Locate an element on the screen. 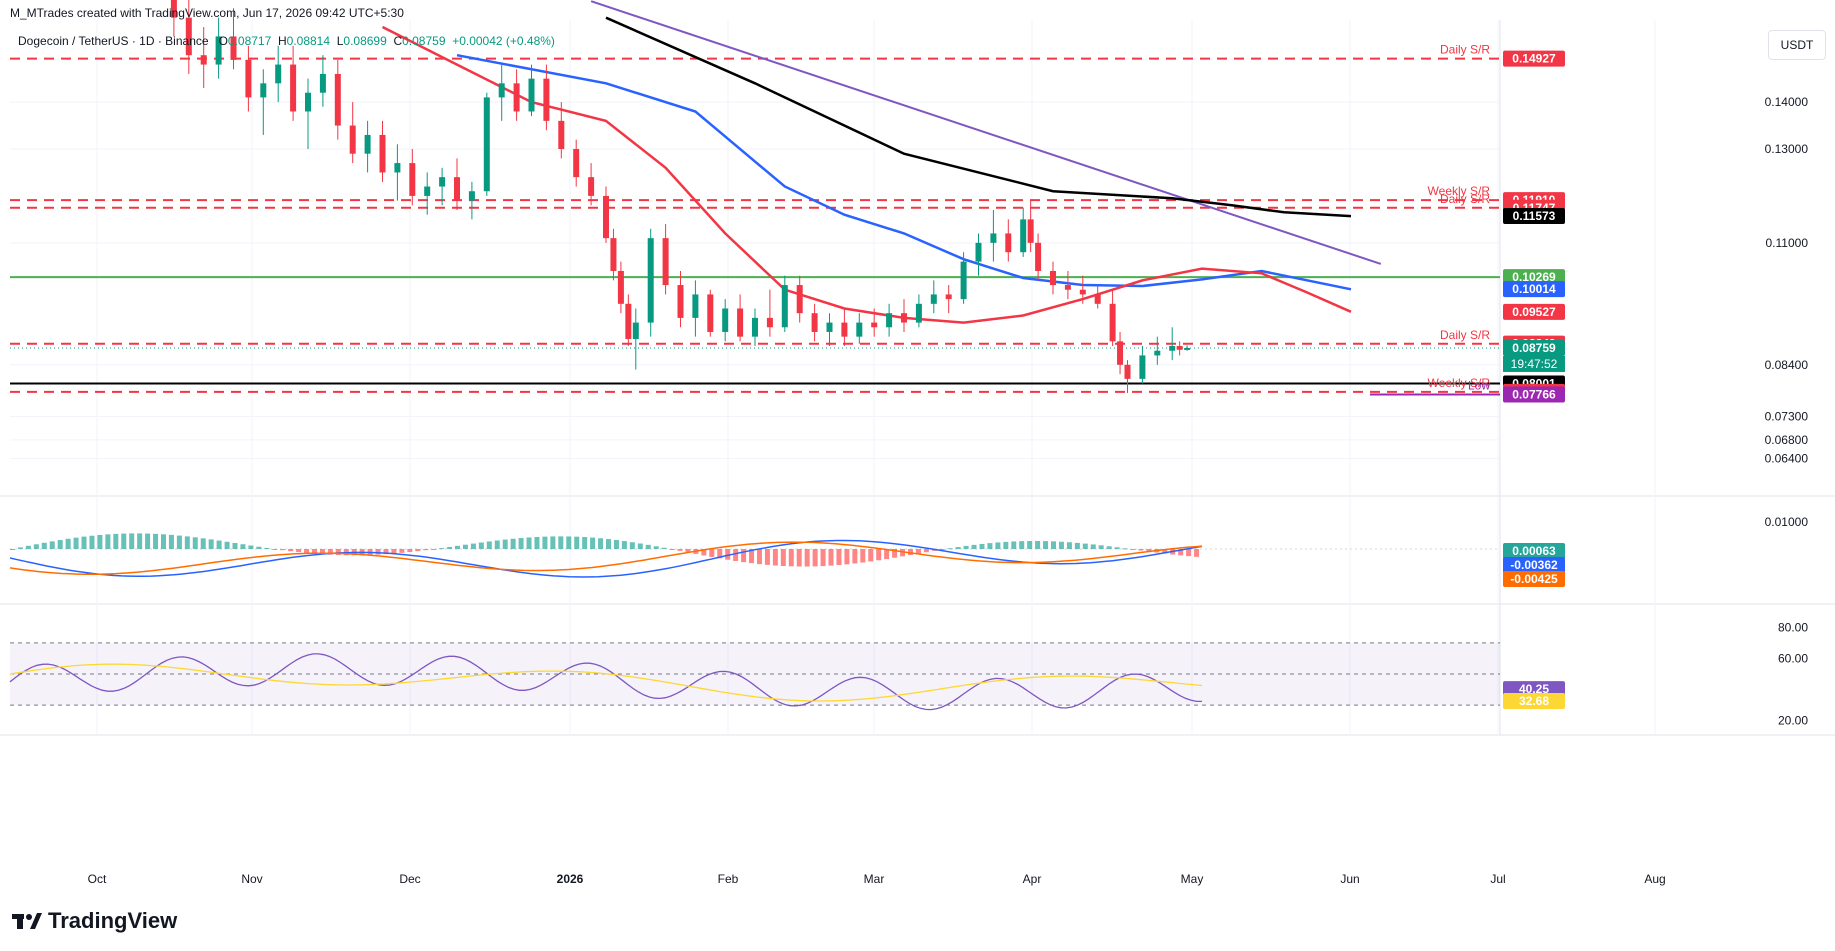 The height and width of the screenshot is (951, 1835). sr-level-label: Weekly S/R is located at coordinates (1459, 191).